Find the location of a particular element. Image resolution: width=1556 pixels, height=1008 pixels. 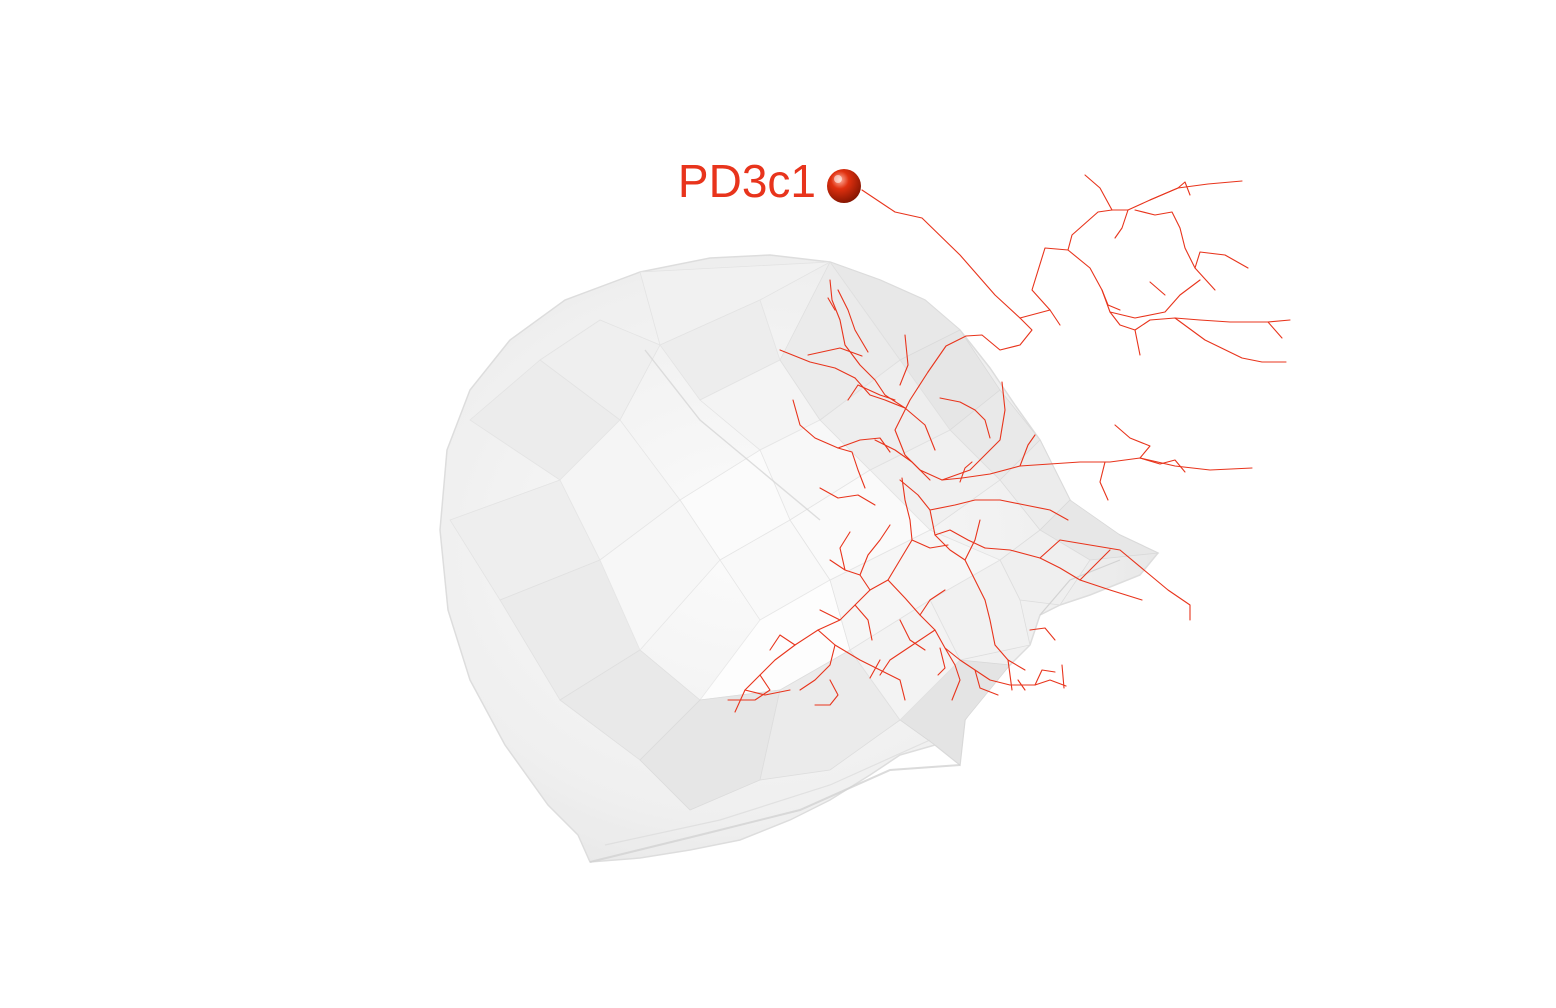

neuron-label: PD3c1 is located at coordinates (747, 181).